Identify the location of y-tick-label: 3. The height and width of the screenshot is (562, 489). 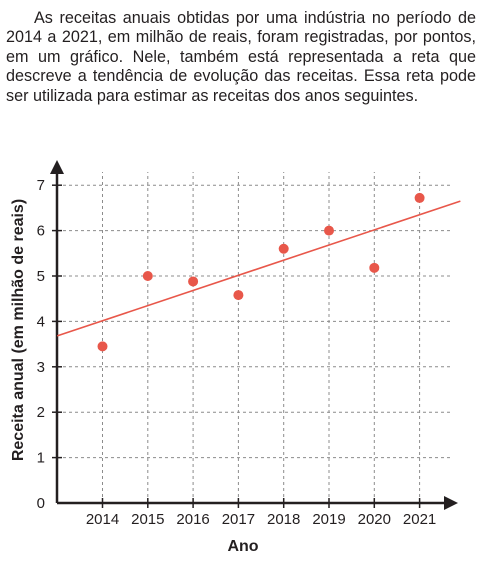
(41, 367).